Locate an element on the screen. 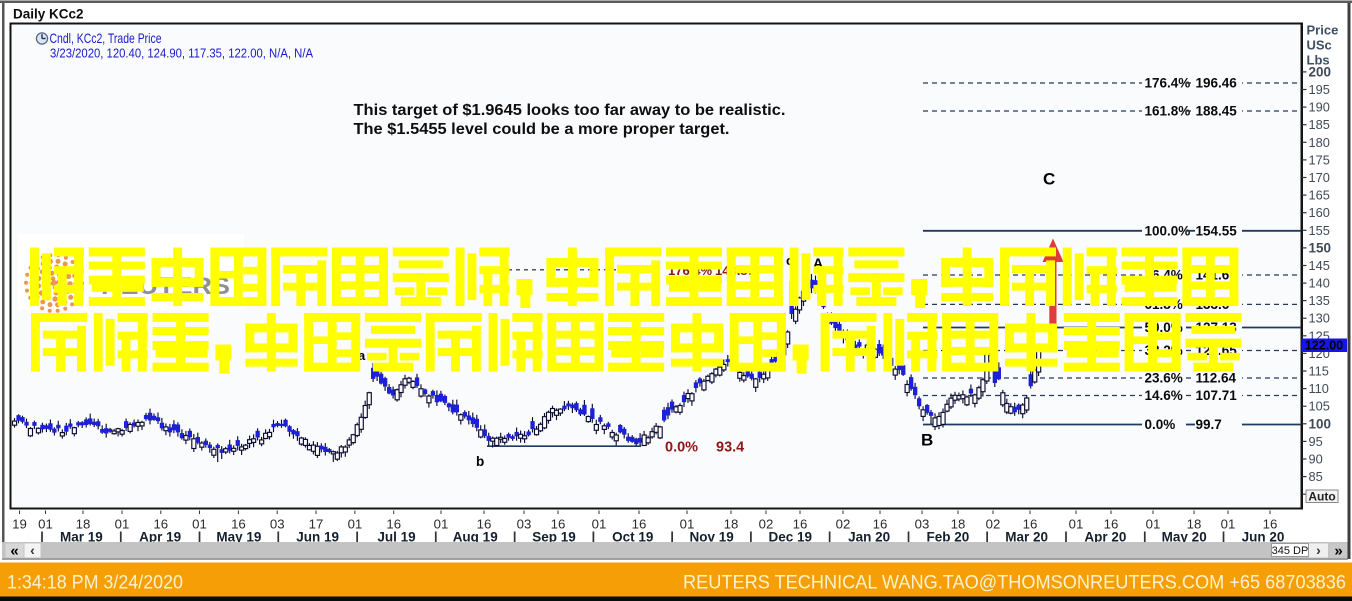  svg-text: 140 is located at coordinates (1319, 283).